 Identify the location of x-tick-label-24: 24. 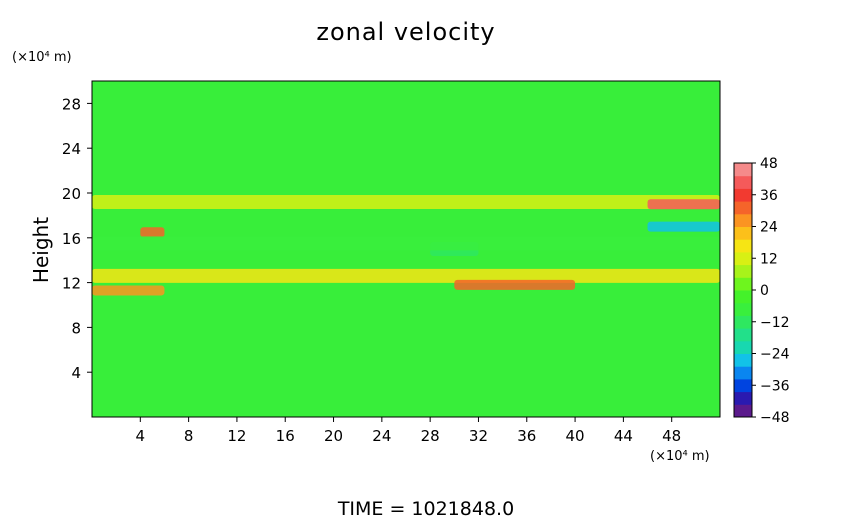
(381, 436).